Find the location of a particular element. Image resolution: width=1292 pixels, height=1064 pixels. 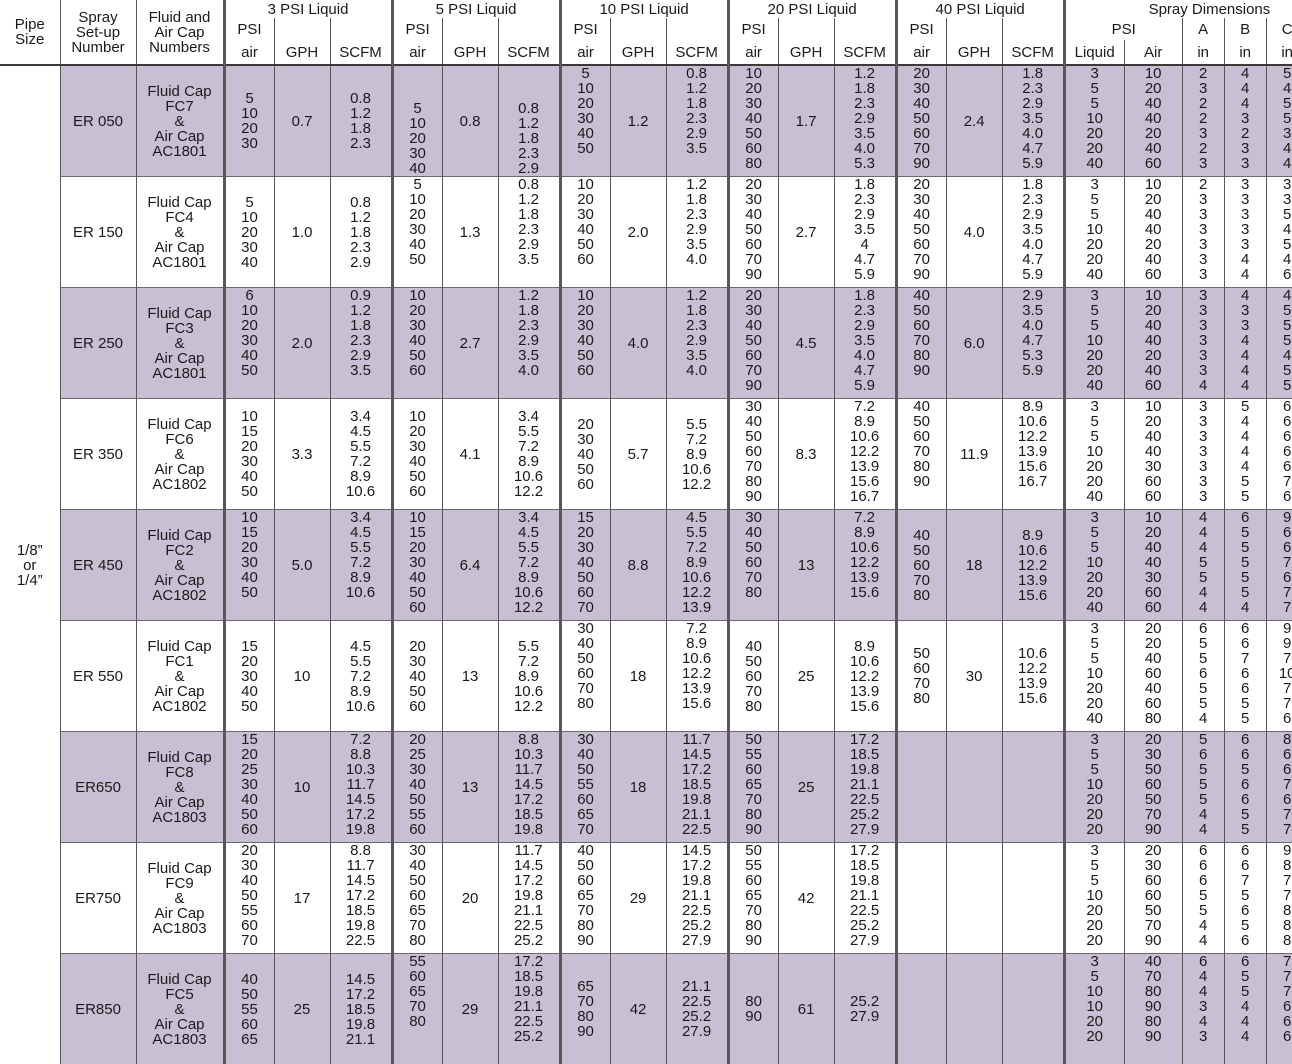

p3-scfm-cell: 0.8 1.2 1.8 2.3 is located at coordinates (361, 120).